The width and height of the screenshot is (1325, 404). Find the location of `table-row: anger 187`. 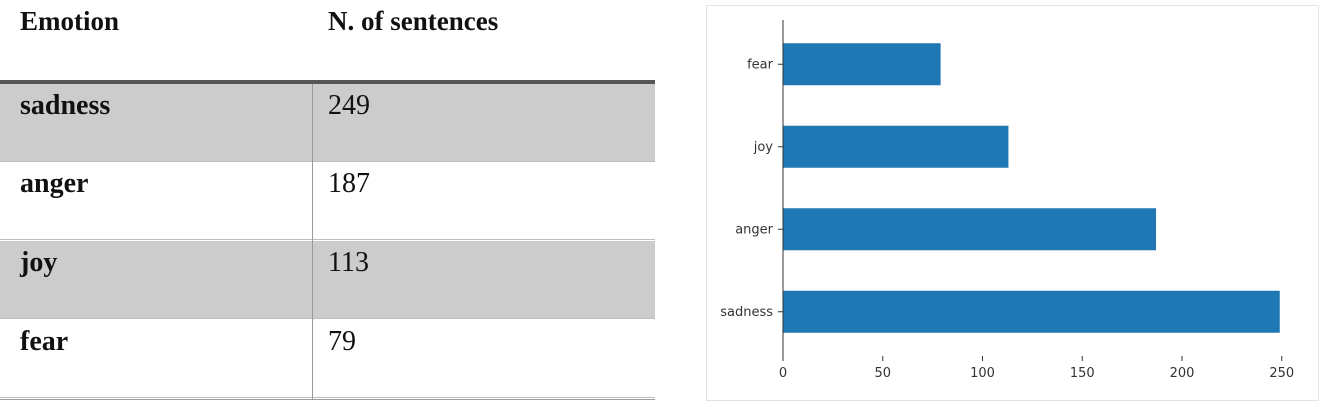

table-row: anger 187 is located at coordinates (327, 201).